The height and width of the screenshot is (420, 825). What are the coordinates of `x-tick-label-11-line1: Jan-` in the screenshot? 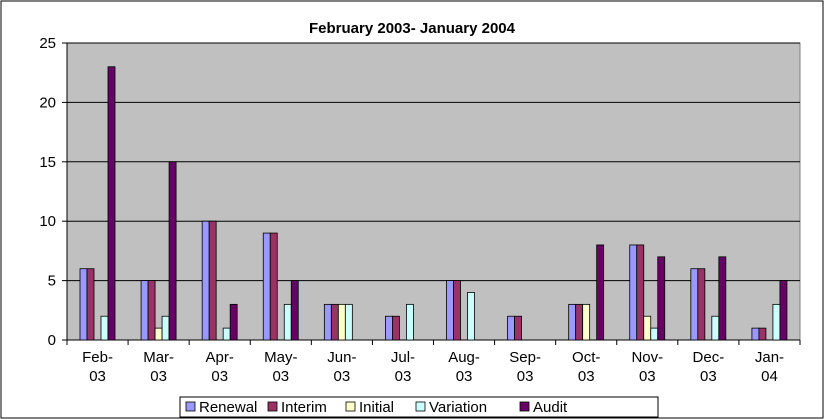 It's located at (769, 357).